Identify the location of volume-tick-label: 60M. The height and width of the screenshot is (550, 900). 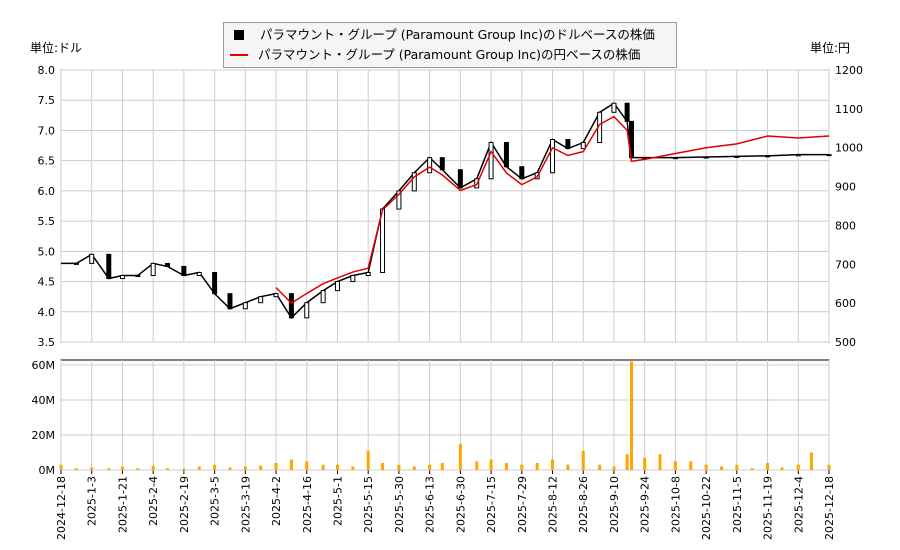
(44, 365).